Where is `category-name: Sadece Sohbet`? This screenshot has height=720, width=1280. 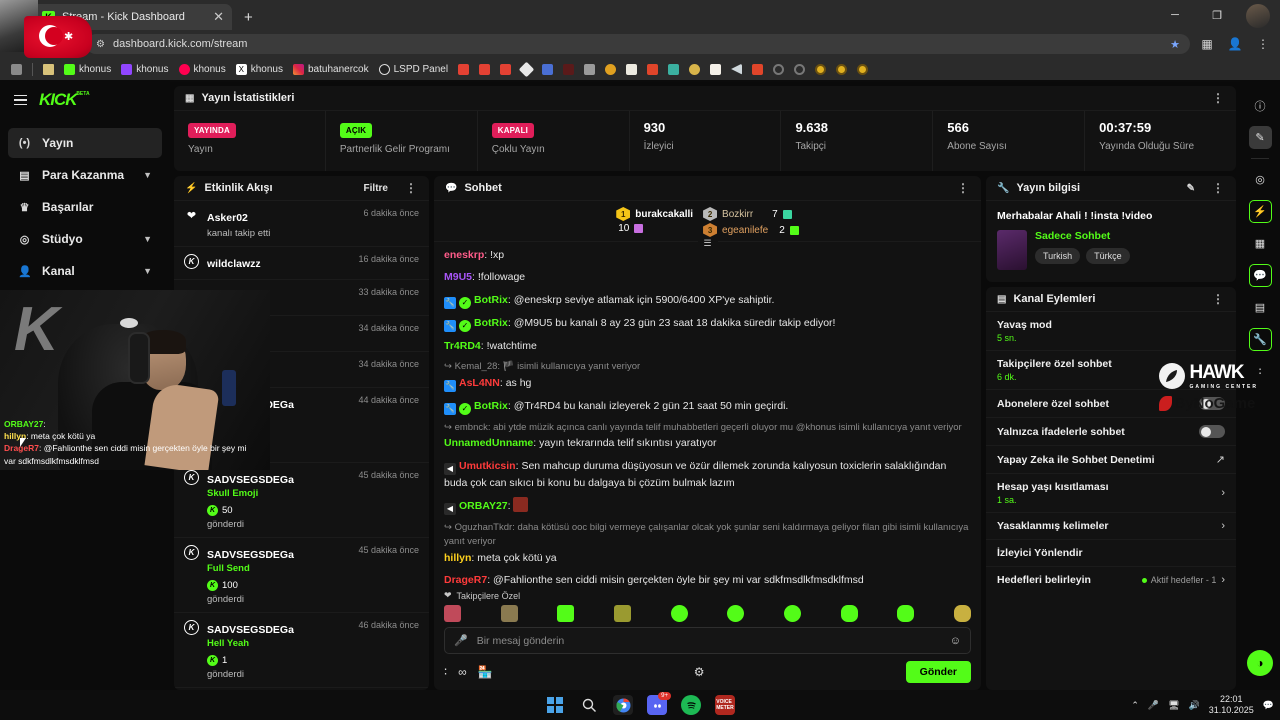
category-name: Sadece Sohbet is located at coordinates (1073, 236).